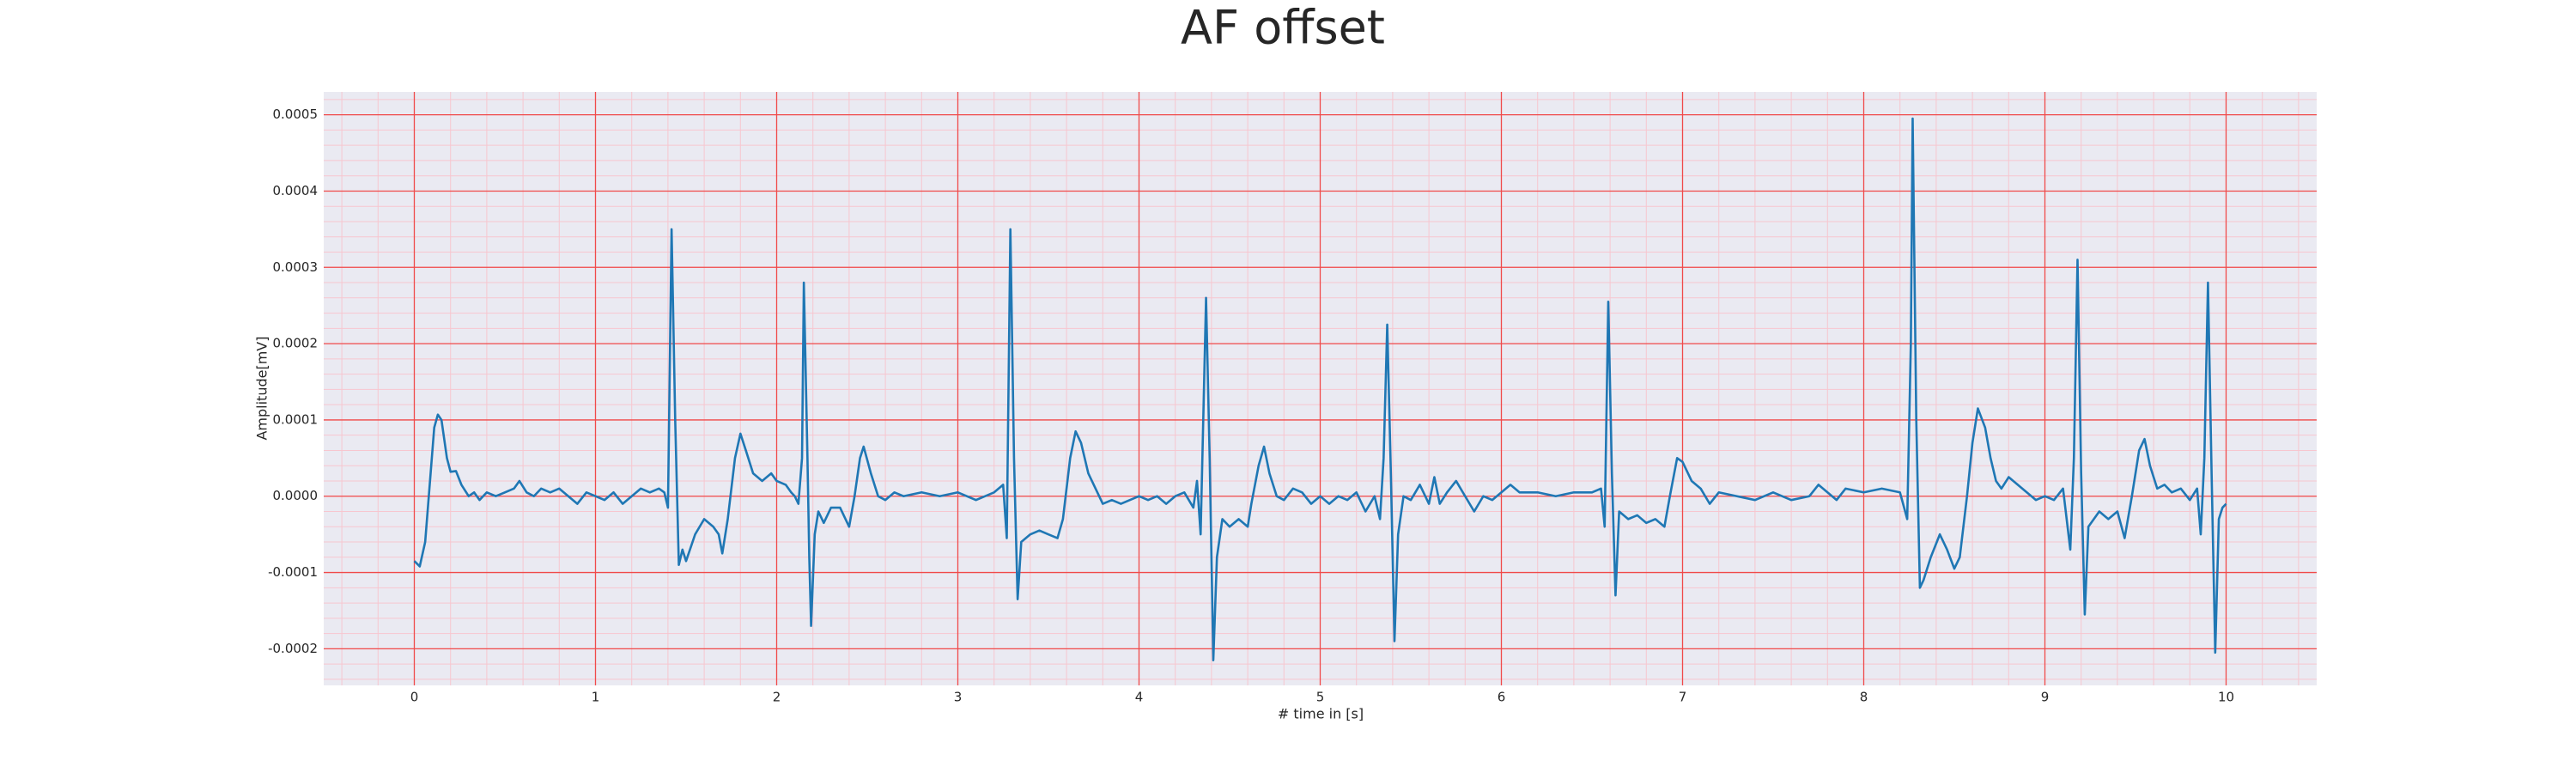  What do you see at coordinates (1321, 714) in the screenshot?
I see `x-axis-label: # time in [s]` at bounding box center [1321, 714].